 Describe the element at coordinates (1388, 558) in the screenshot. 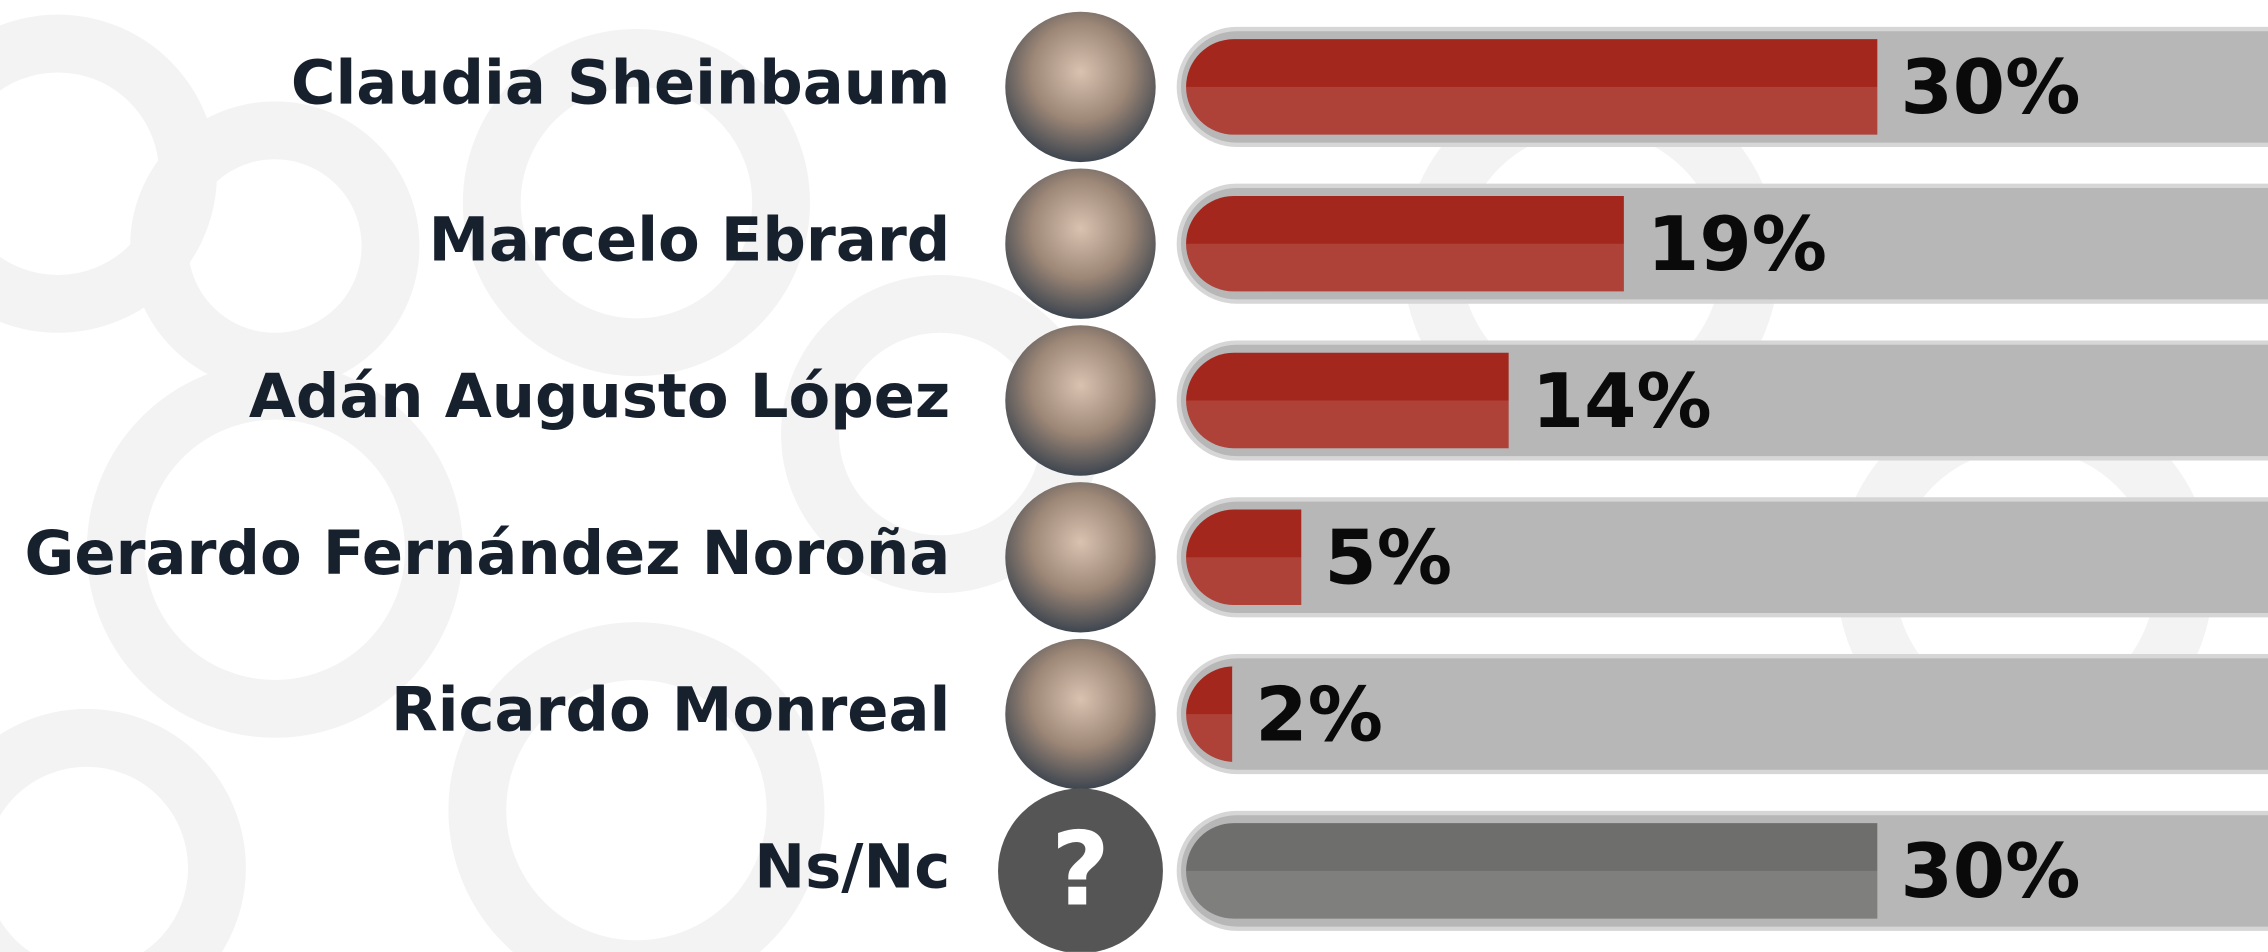

I see `value-label: 5%` at that location.